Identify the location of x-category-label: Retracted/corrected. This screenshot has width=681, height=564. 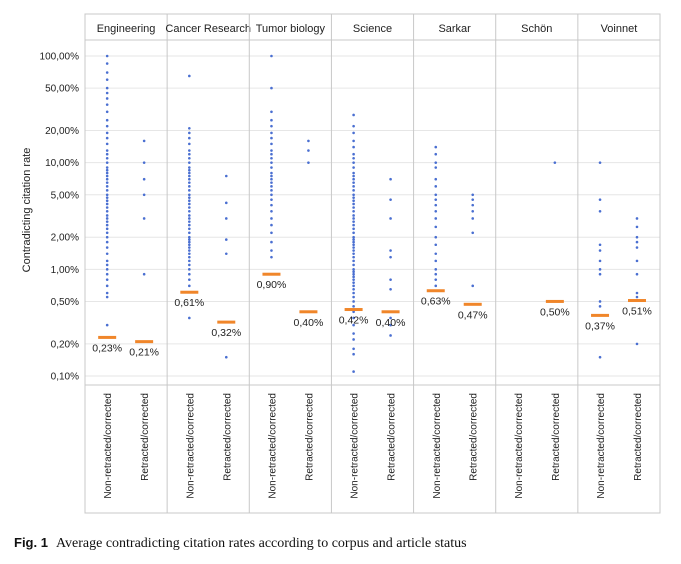
(227, 437).